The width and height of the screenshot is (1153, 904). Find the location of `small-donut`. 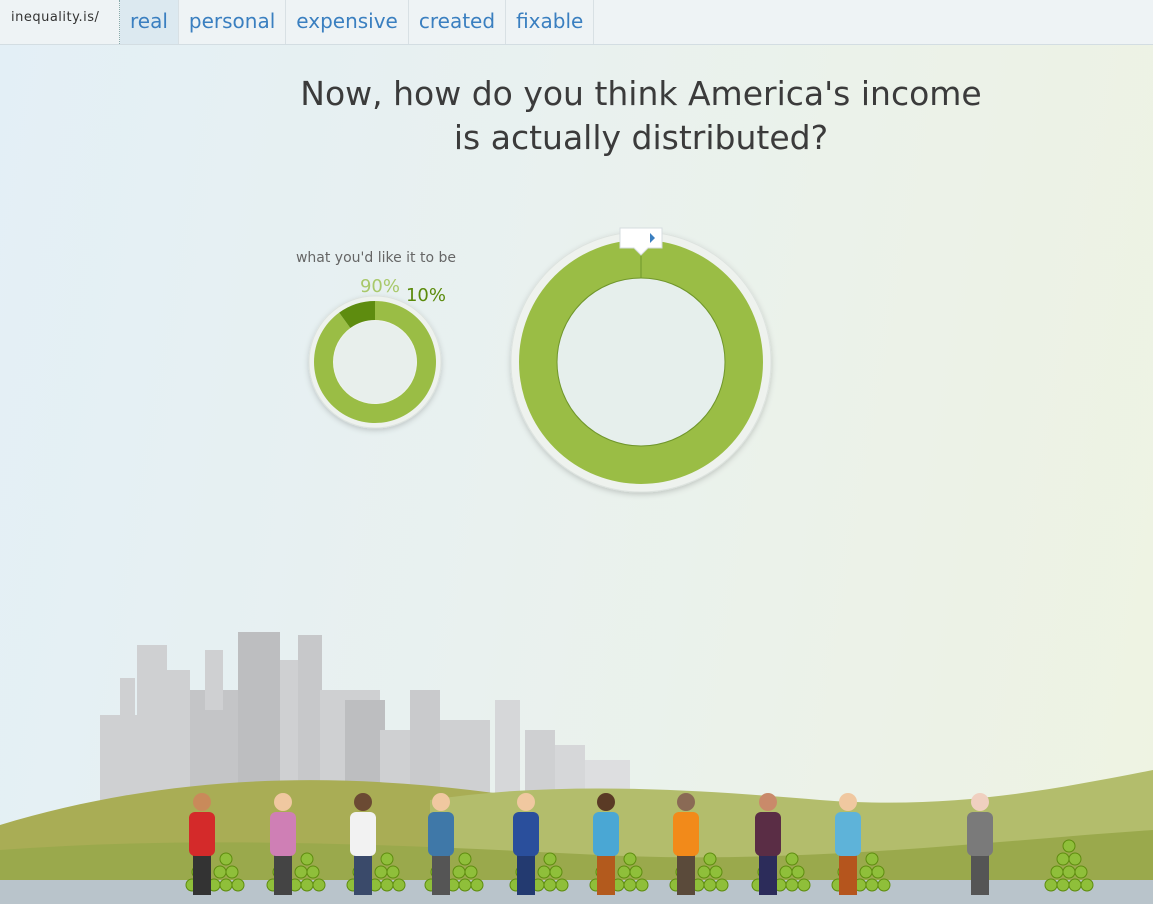

small-donut is located at coordinates (375, 362).